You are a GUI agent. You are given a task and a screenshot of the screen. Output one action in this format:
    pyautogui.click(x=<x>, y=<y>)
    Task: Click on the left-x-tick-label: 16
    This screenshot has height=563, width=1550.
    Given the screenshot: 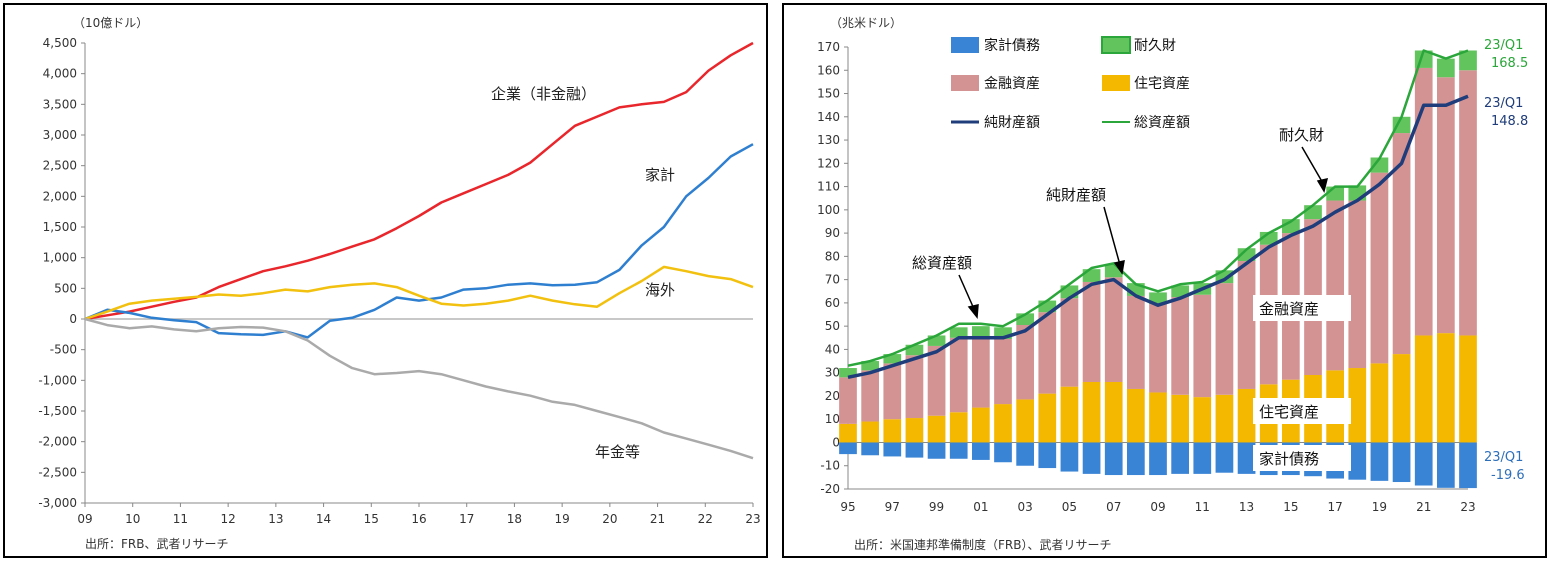 What is the action you would take?
    pyautogui.click(x=418, y=519)
    